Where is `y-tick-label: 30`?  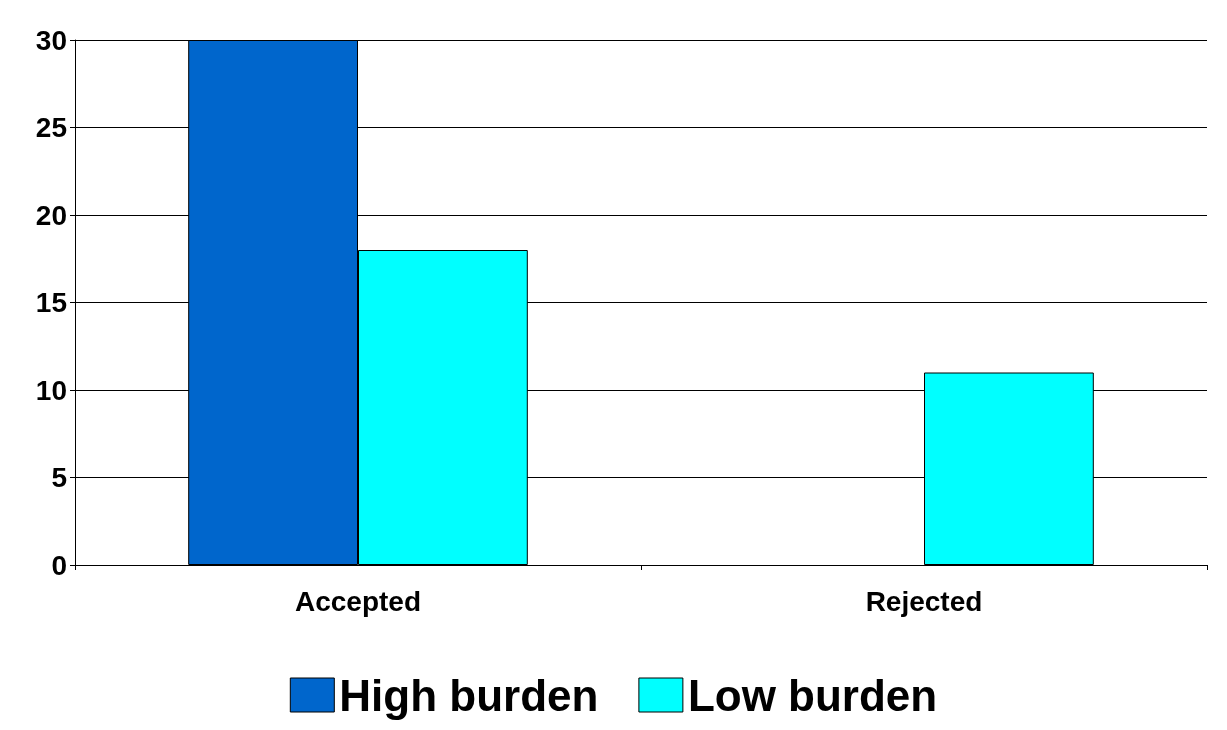 y-tick-label: 30 is located at coordinates (51, 40).